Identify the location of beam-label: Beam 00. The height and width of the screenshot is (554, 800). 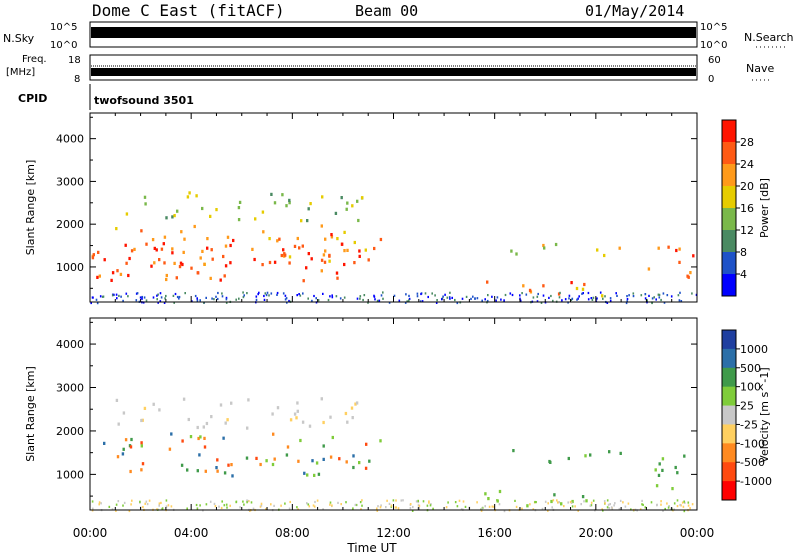
(386, 11).